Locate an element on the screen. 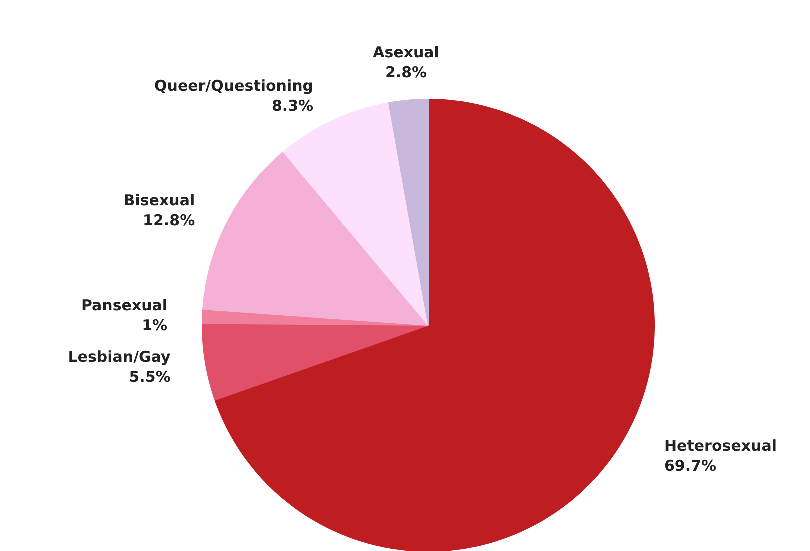 The height and width of the screenshot is (551, 810). data-label: 1% is located at coordinates (155, 325).